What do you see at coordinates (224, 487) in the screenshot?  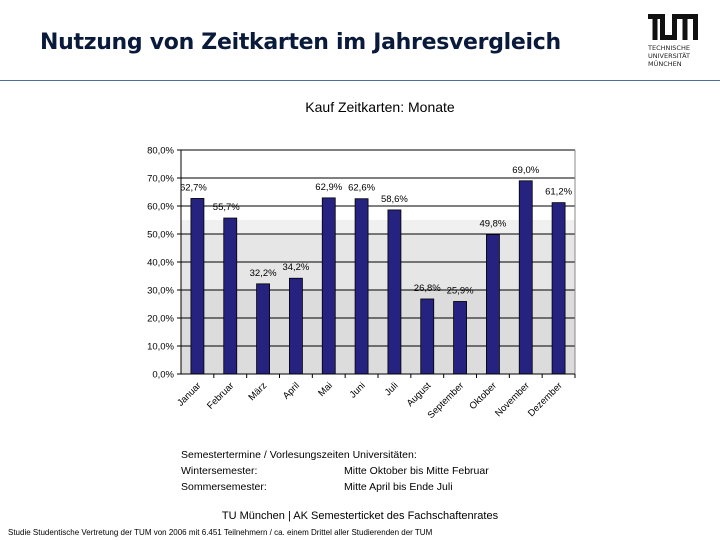 I see `summer-label: Sommersemester:` at bounding box center [224, 487].